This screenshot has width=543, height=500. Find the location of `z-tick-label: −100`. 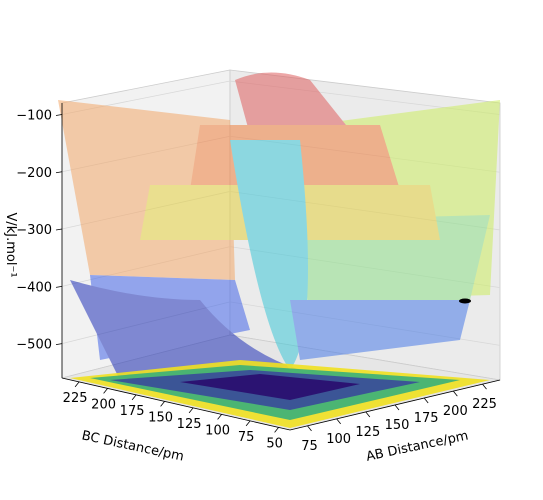

z-tick-label: −100 is located at coordinates (34, 115).